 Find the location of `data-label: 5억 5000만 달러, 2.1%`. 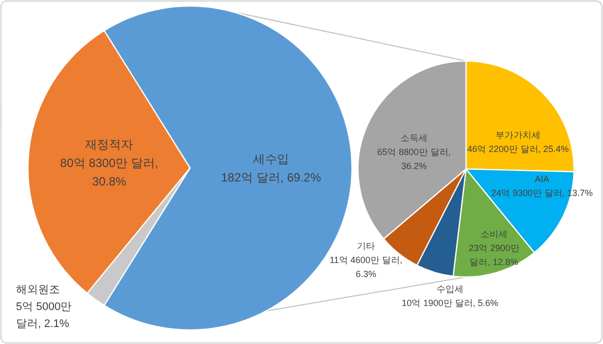

data-label: 5억 5000만 달러, 2.1% is located at coordinates (44, 315).